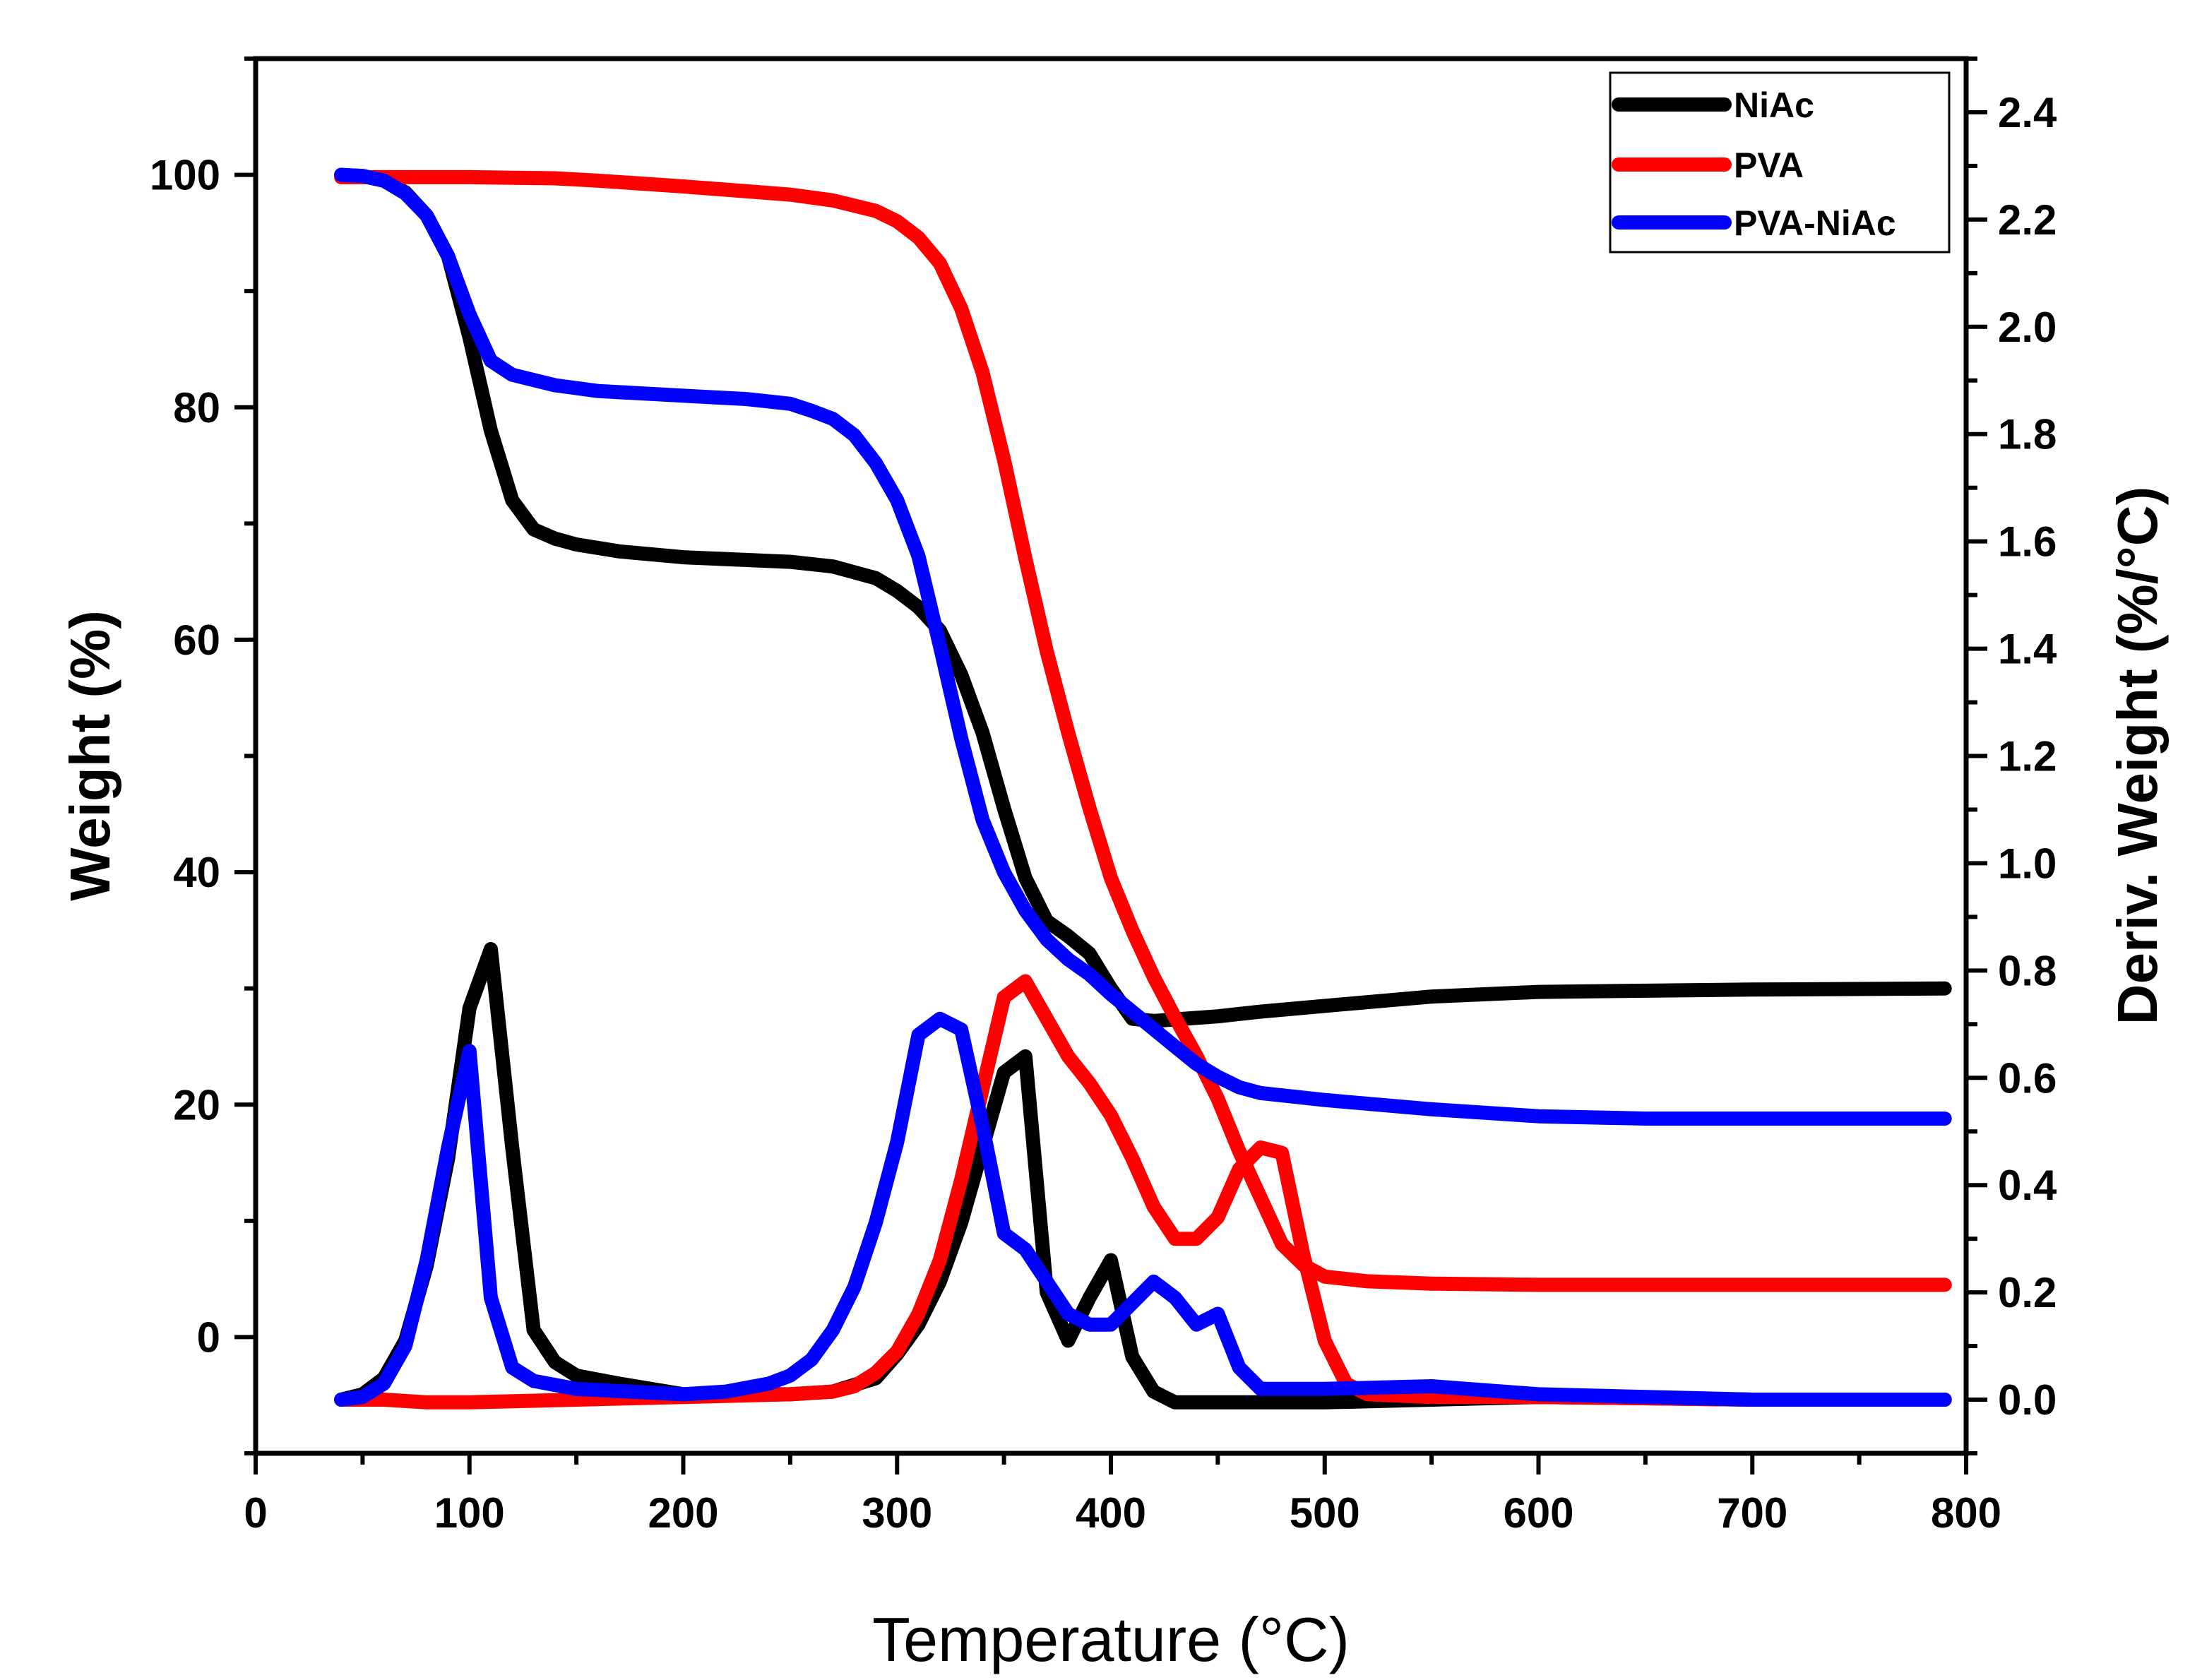  Describe the element at coordinates (1111, 1639) in the screenshot. I see `x-axis-title: Temperature (°C)` at that location.